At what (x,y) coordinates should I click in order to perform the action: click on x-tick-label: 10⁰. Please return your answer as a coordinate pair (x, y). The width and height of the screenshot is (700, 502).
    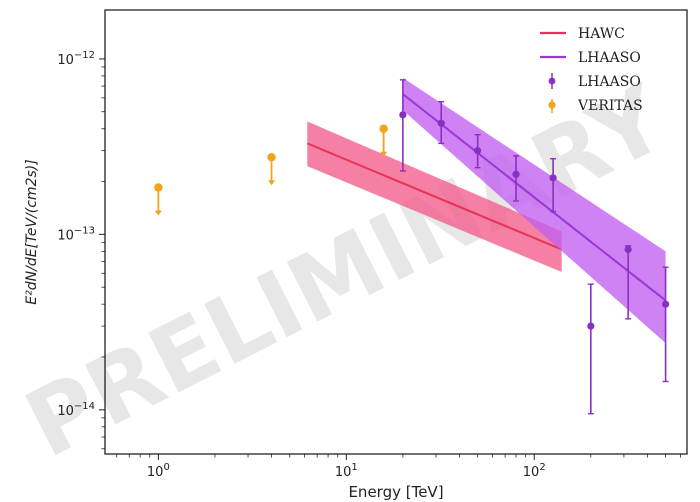
    Looking at the image, I should click on (158, 471).